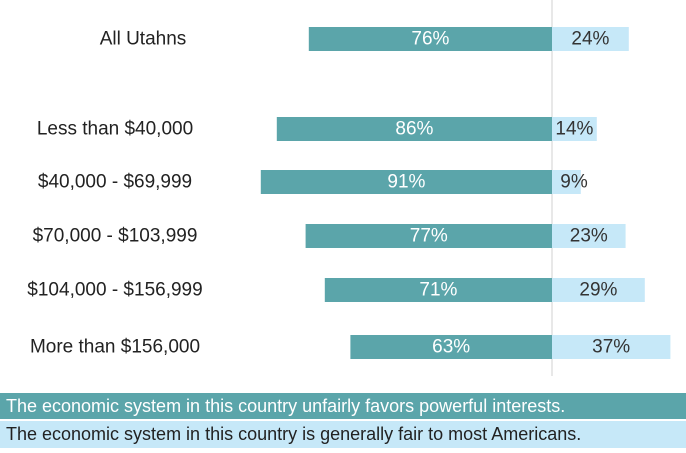  What do you see at coordinates (114, 290) in the screenshot?
I see `category-label: $104,000 - $156,999` at bounding box center [114, 290].